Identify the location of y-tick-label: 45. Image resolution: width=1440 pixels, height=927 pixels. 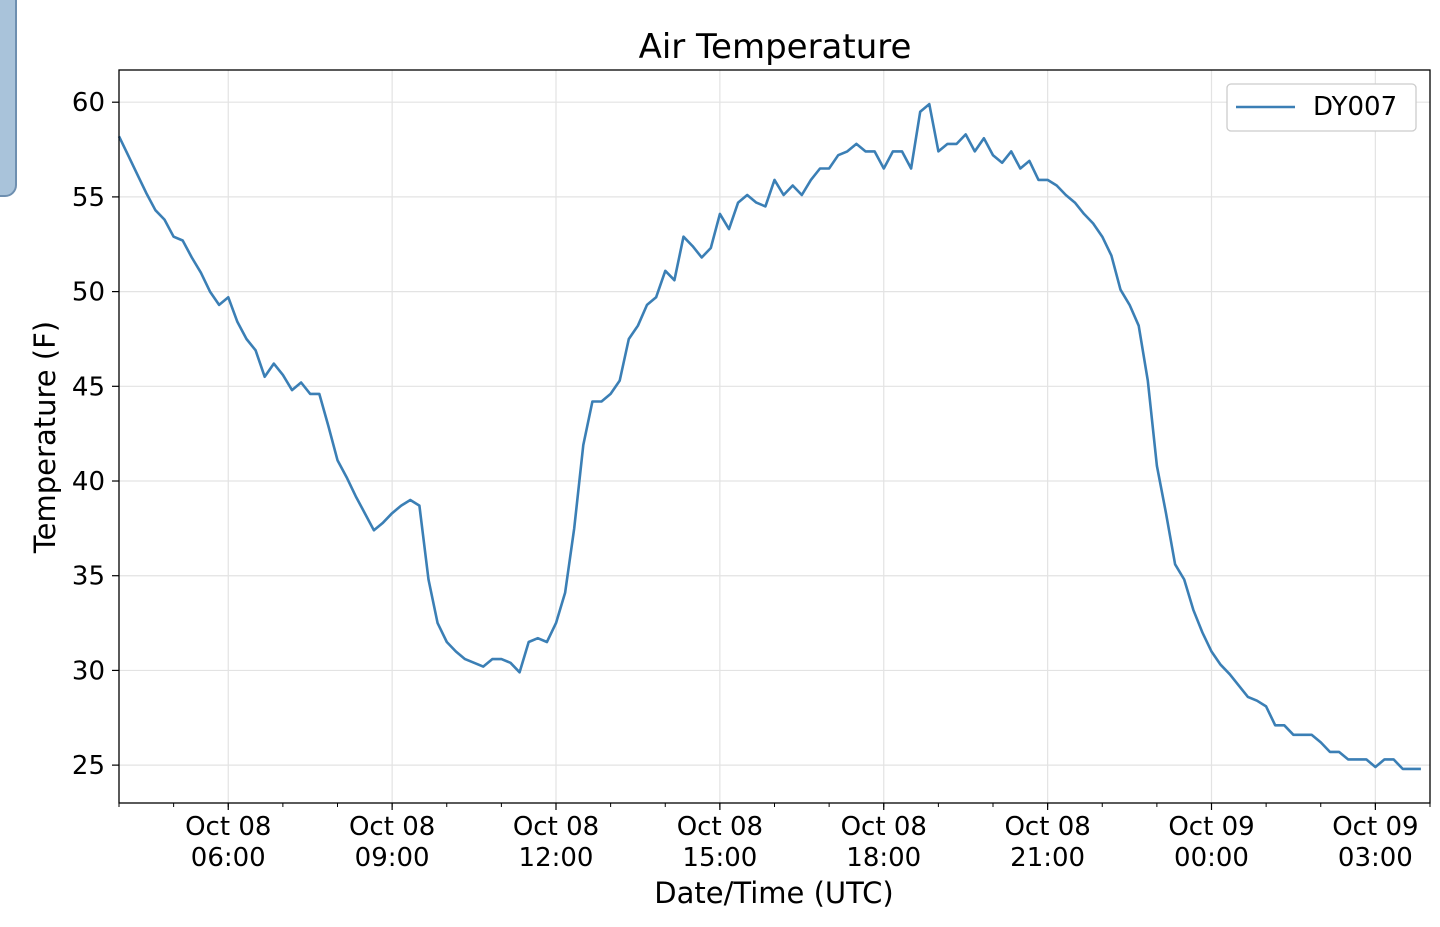
(88, 387).